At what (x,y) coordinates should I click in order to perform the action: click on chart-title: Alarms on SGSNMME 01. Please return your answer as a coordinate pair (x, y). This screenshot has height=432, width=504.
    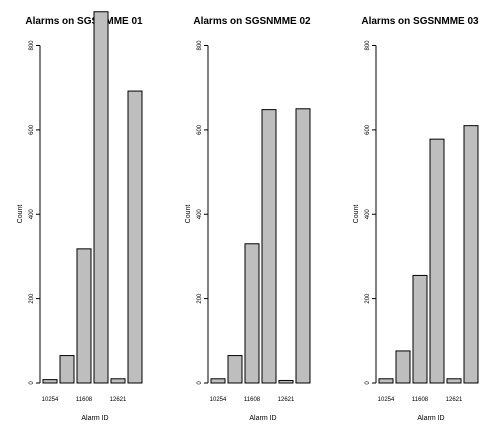
    Looking at the image, I should click on (84, 21).